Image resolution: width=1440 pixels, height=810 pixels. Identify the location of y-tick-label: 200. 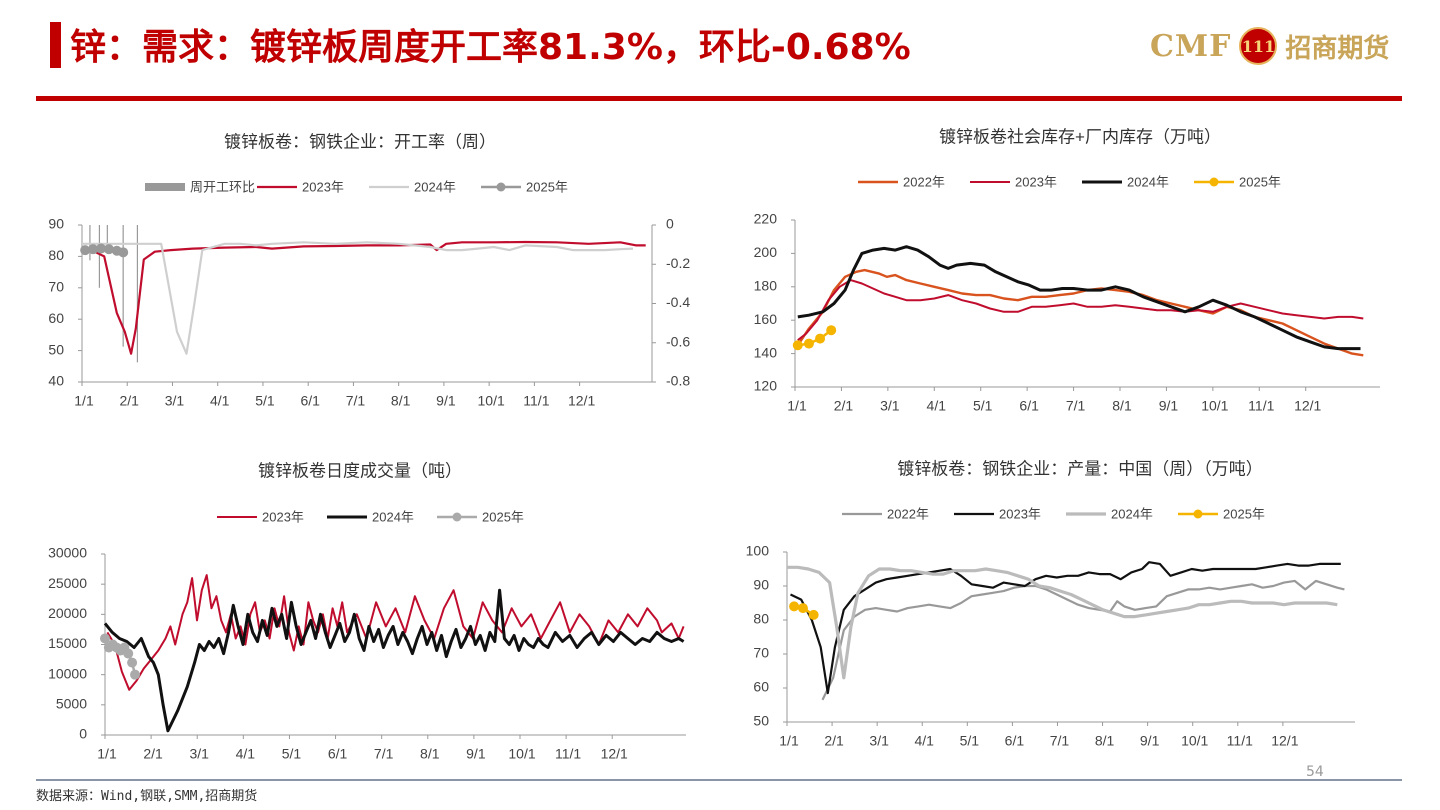
(766, 252).